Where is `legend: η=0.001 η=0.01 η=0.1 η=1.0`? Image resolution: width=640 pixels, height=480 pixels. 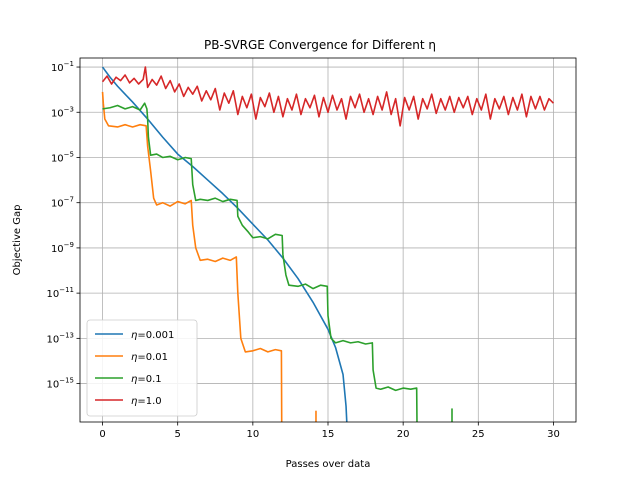 legend: η=0.001 η=0.01 η=0.1 η=1.0 is located at coordinates (142, 368).